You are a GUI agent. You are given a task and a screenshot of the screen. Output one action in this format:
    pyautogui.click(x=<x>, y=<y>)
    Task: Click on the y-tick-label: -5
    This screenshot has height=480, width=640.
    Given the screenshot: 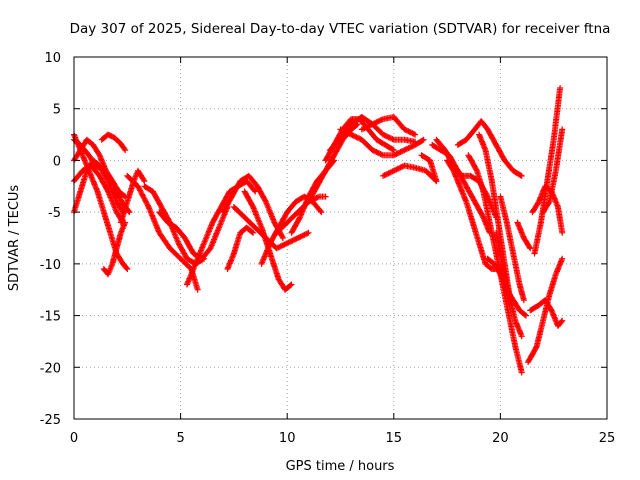 What is the action you would take?
    pyautogui.click(x=54, y=213)
    